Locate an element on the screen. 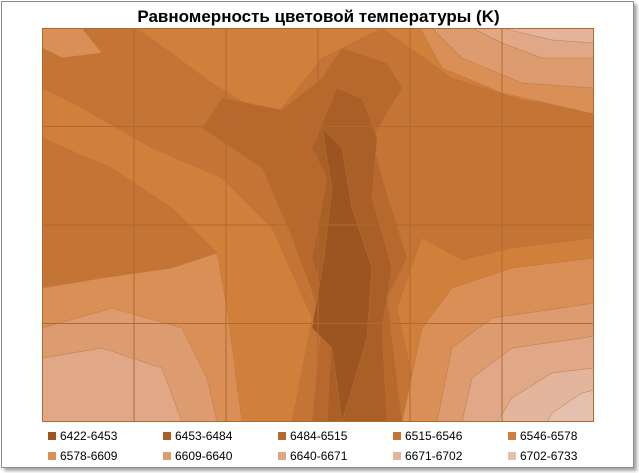 Image resolution: width=639 pixels, height=473 pixels. legend-item: 6609-6640 is located at coordinates (197, 456).